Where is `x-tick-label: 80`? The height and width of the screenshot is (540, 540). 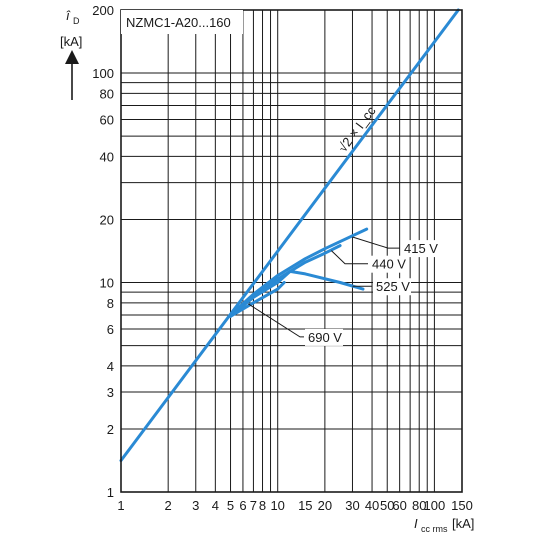 x-tick-label: 80 is located at coordinates (419, 505).